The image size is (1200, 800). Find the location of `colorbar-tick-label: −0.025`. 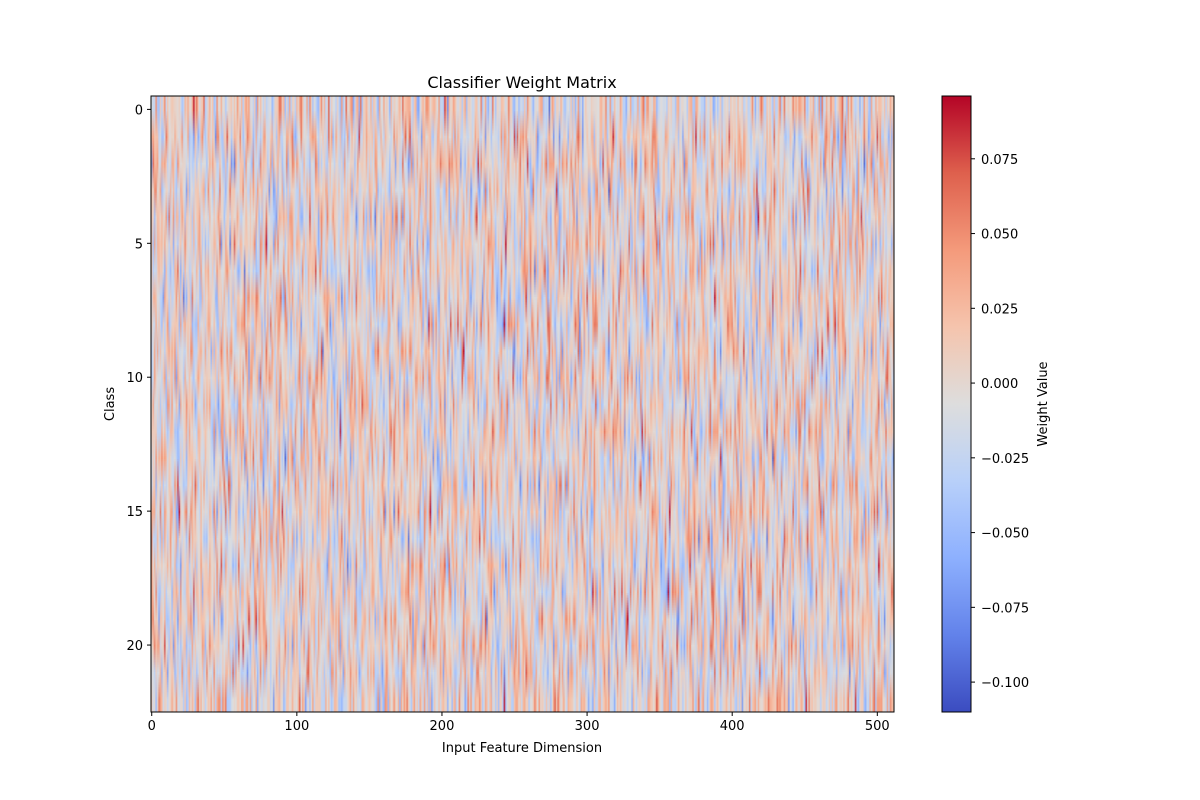

colorbar-tick-label: −0.025 is located at coordinates (1005, 459).